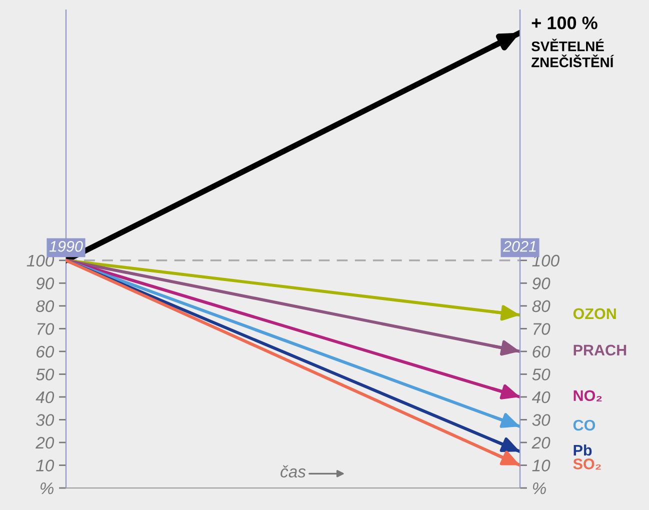 This screenshot has height=510, width=649. What do you see at coordinates (541, 374) in the screenshot?
I see `y2-tick-label: 50` at bounding box center [541, 374].